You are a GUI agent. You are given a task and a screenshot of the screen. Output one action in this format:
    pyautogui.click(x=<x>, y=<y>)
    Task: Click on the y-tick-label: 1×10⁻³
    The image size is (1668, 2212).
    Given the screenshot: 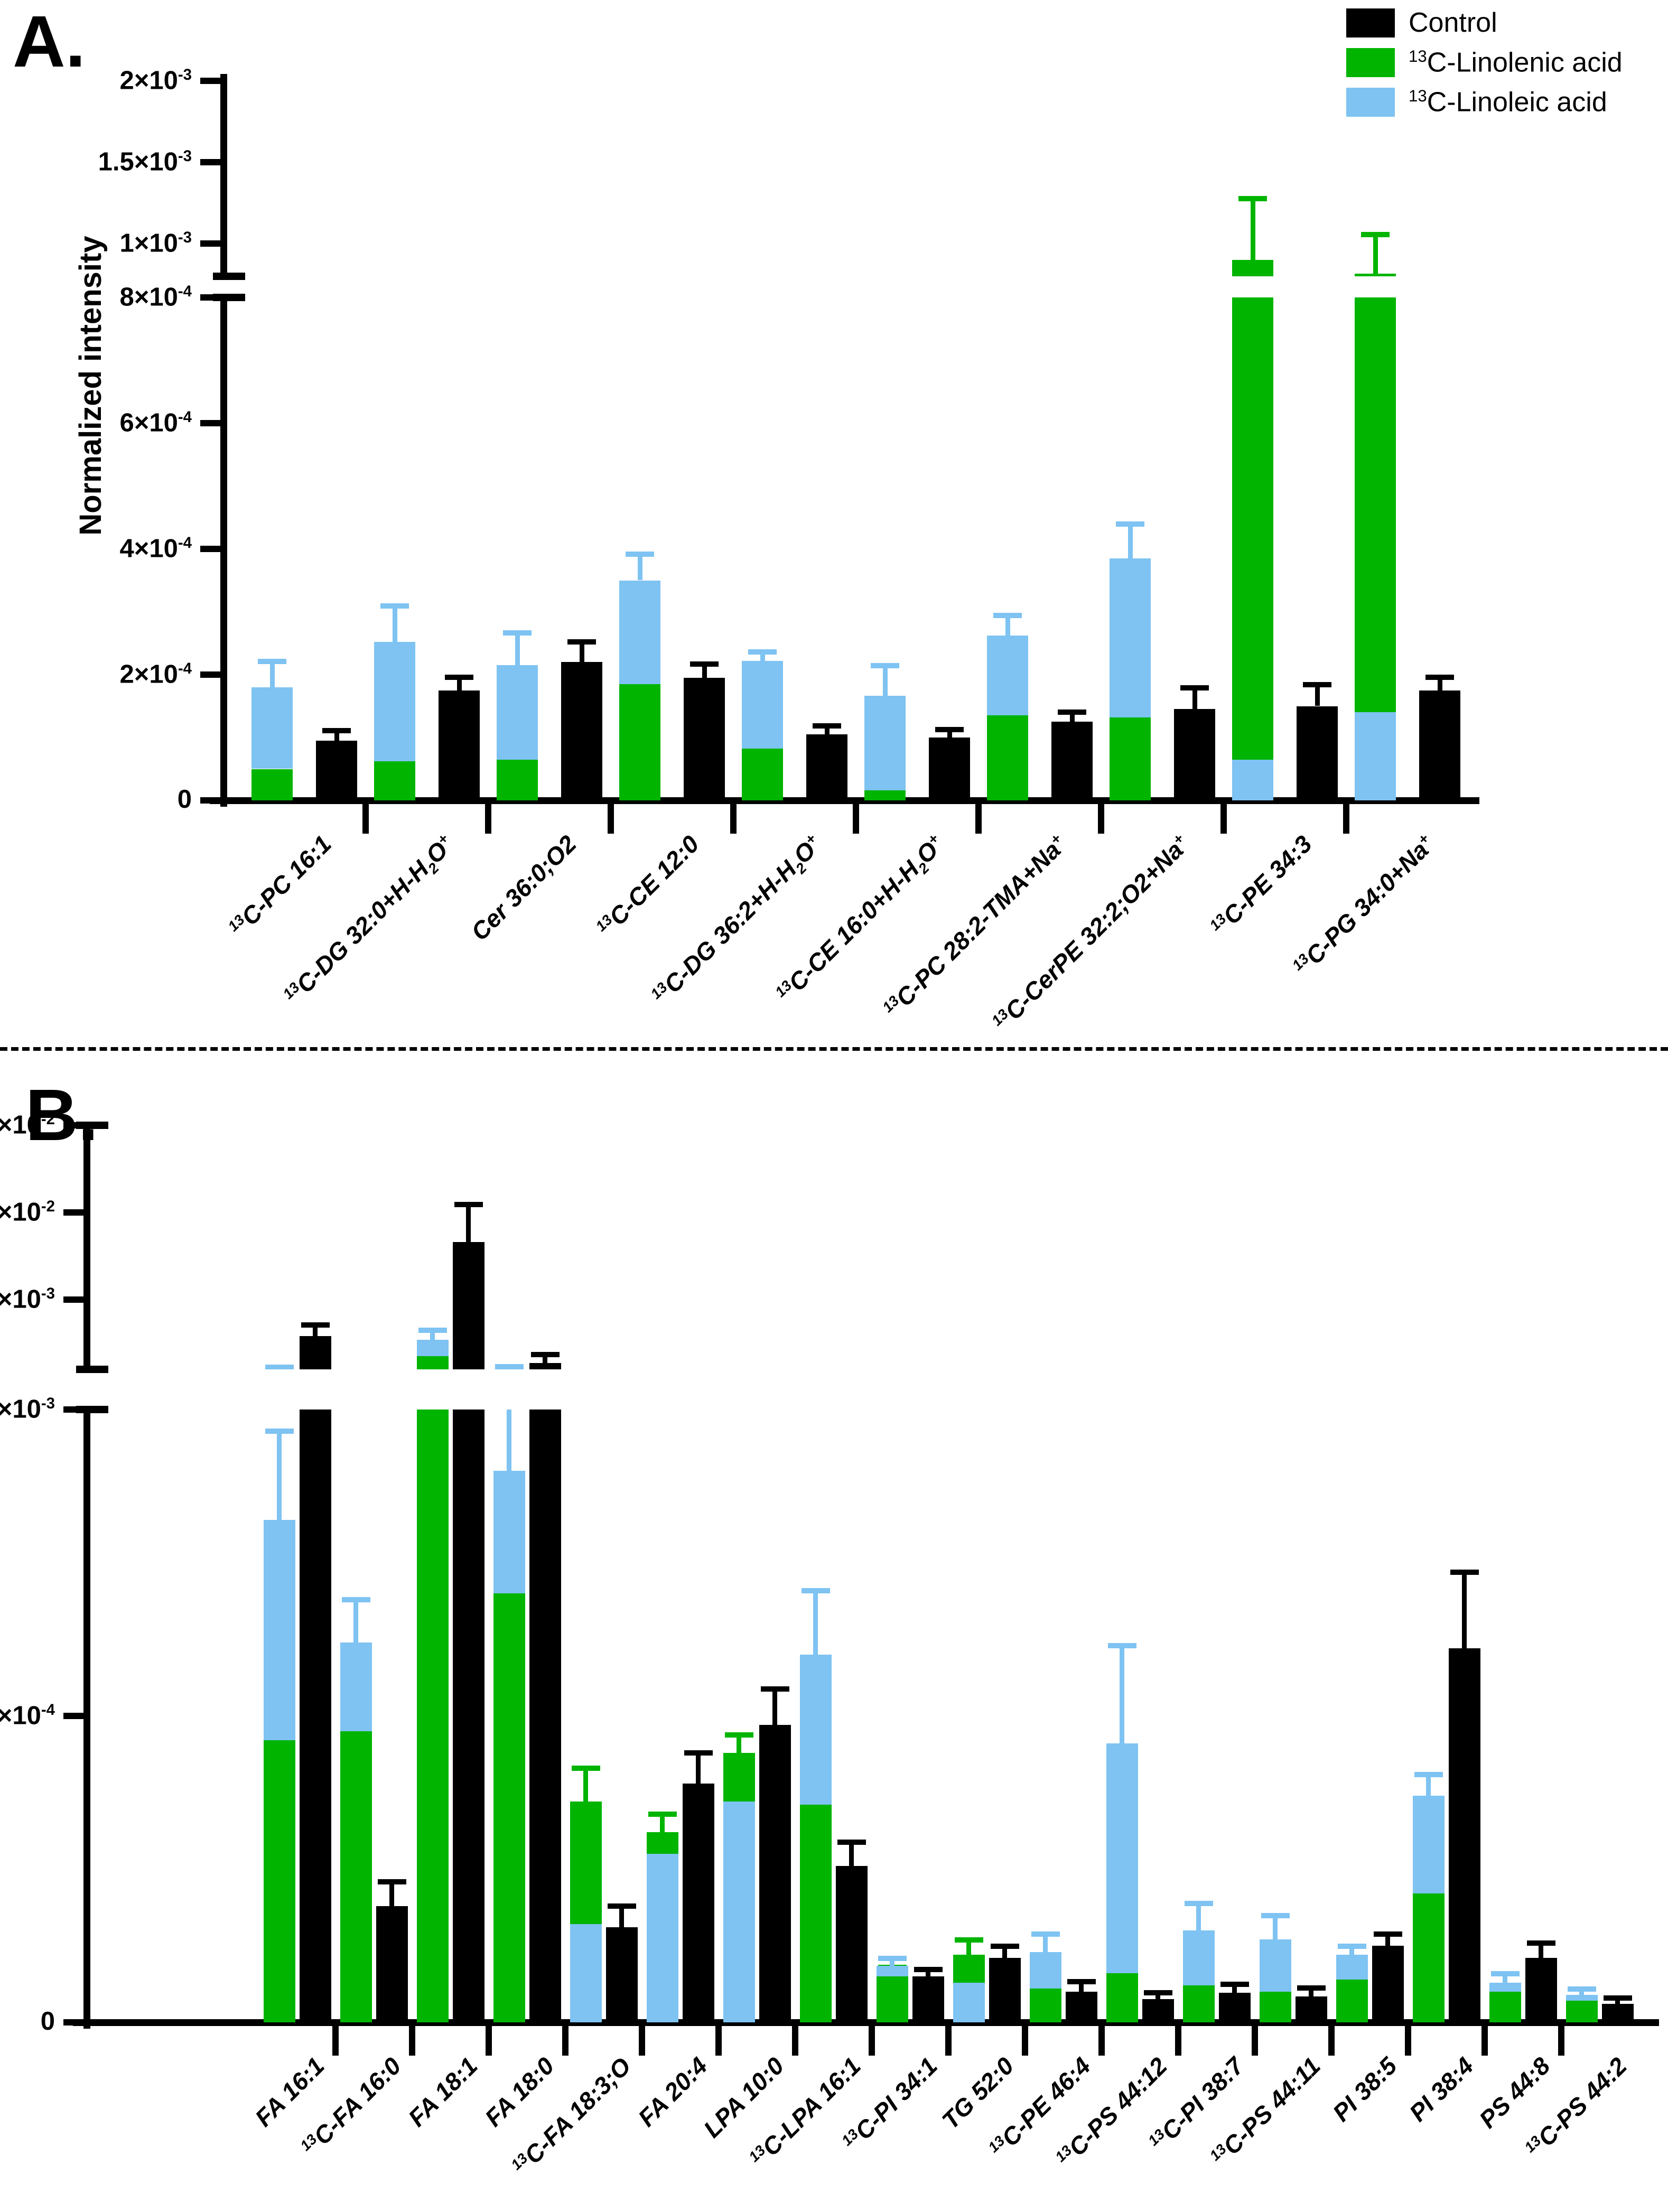 What is the action you would take?
    pyautogui.click(x=27, y=1409)
    